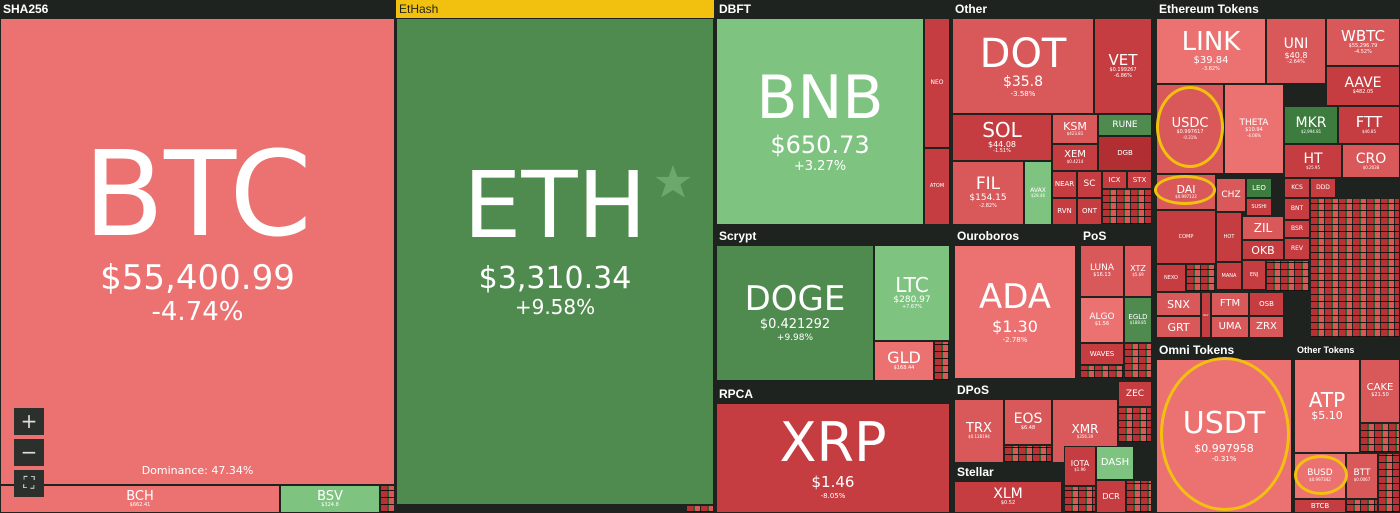 The image size is (1400, 513). Describe the element at coordinates (1259, 207) in the screenshot. I see `tile-sushi: SUSHI` at that location.